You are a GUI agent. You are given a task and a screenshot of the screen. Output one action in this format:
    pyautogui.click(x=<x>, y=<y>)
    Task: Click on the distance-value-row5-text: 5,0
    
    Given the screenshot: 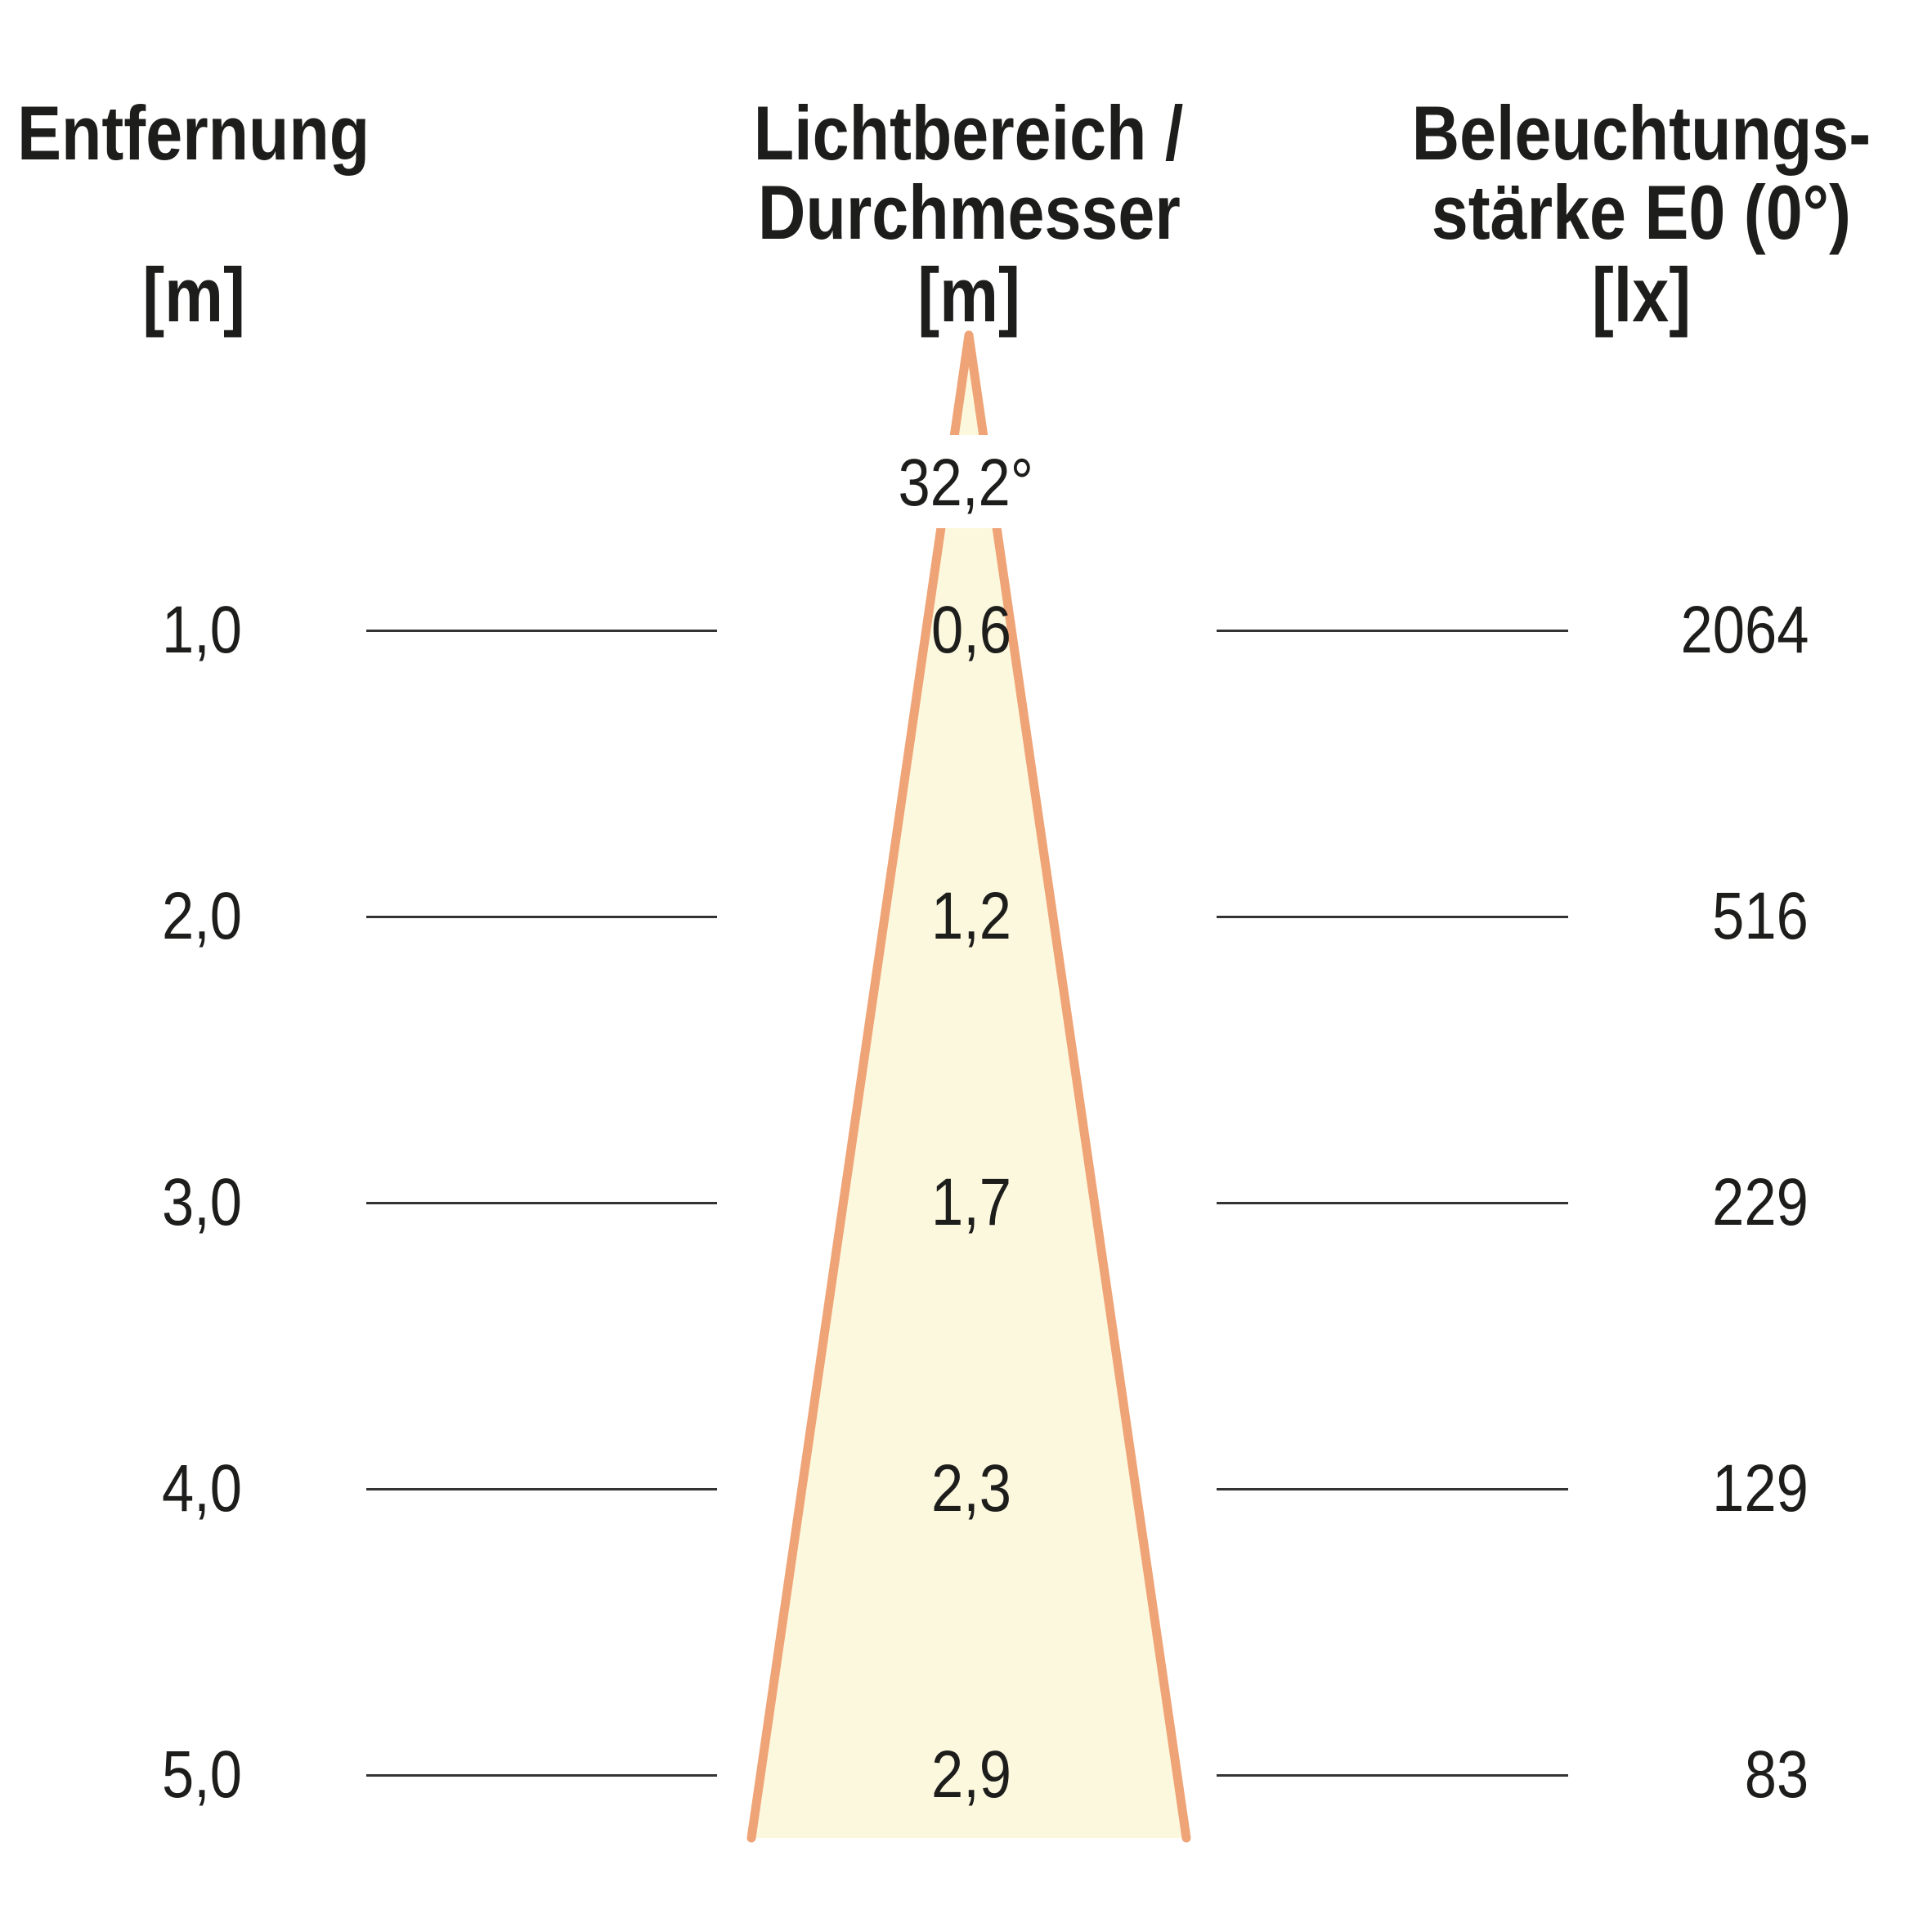 What is the action you would take?
    pyautogui.click(x=201, y=1774)
    